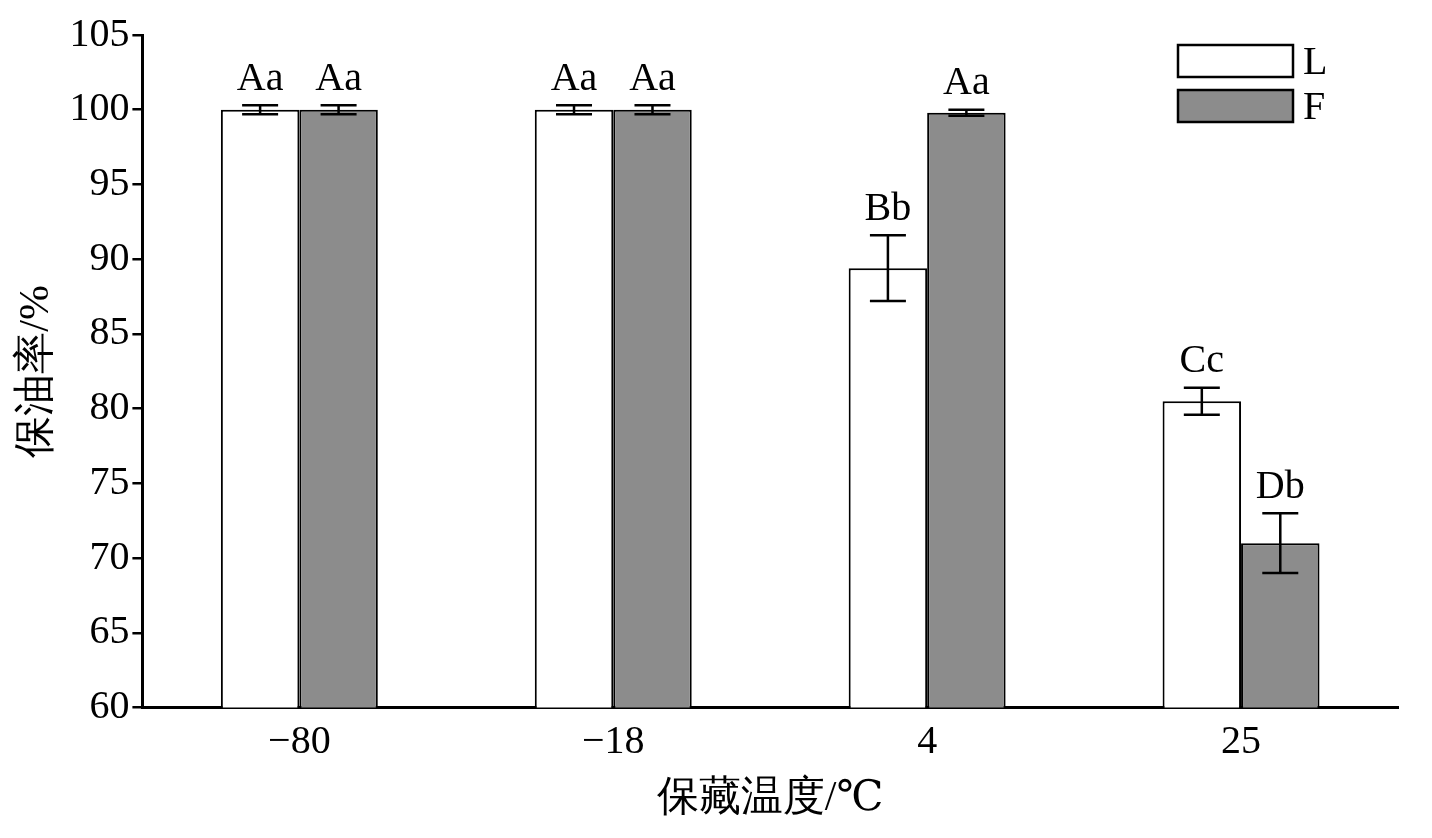  I want to click on x-tick-label: 25, so click(1241, 740).